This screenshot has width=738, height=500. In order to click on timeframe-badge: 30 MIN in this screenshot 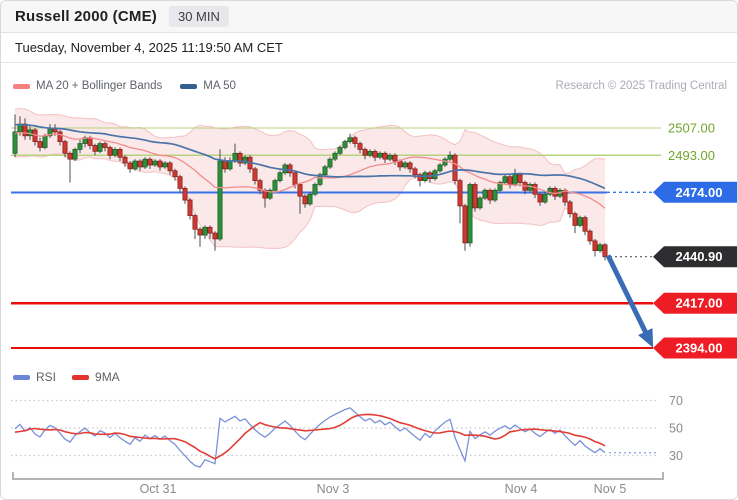, I will do `click(198, 16)`.